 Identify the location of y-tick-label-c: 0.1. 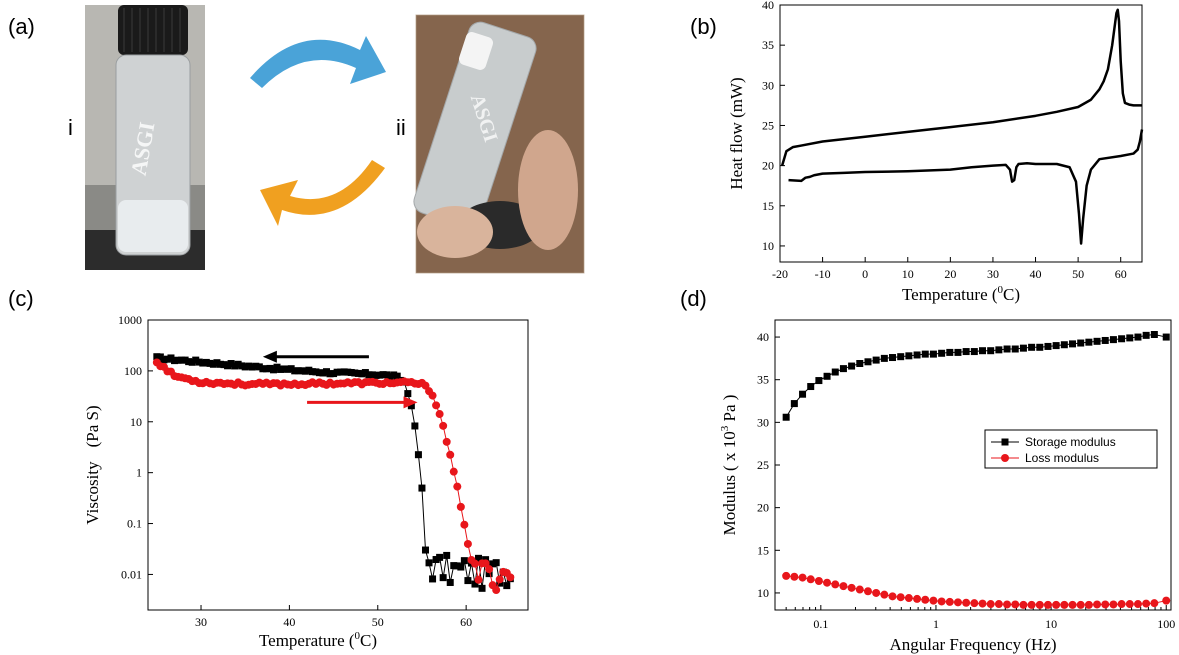
(134, 524).